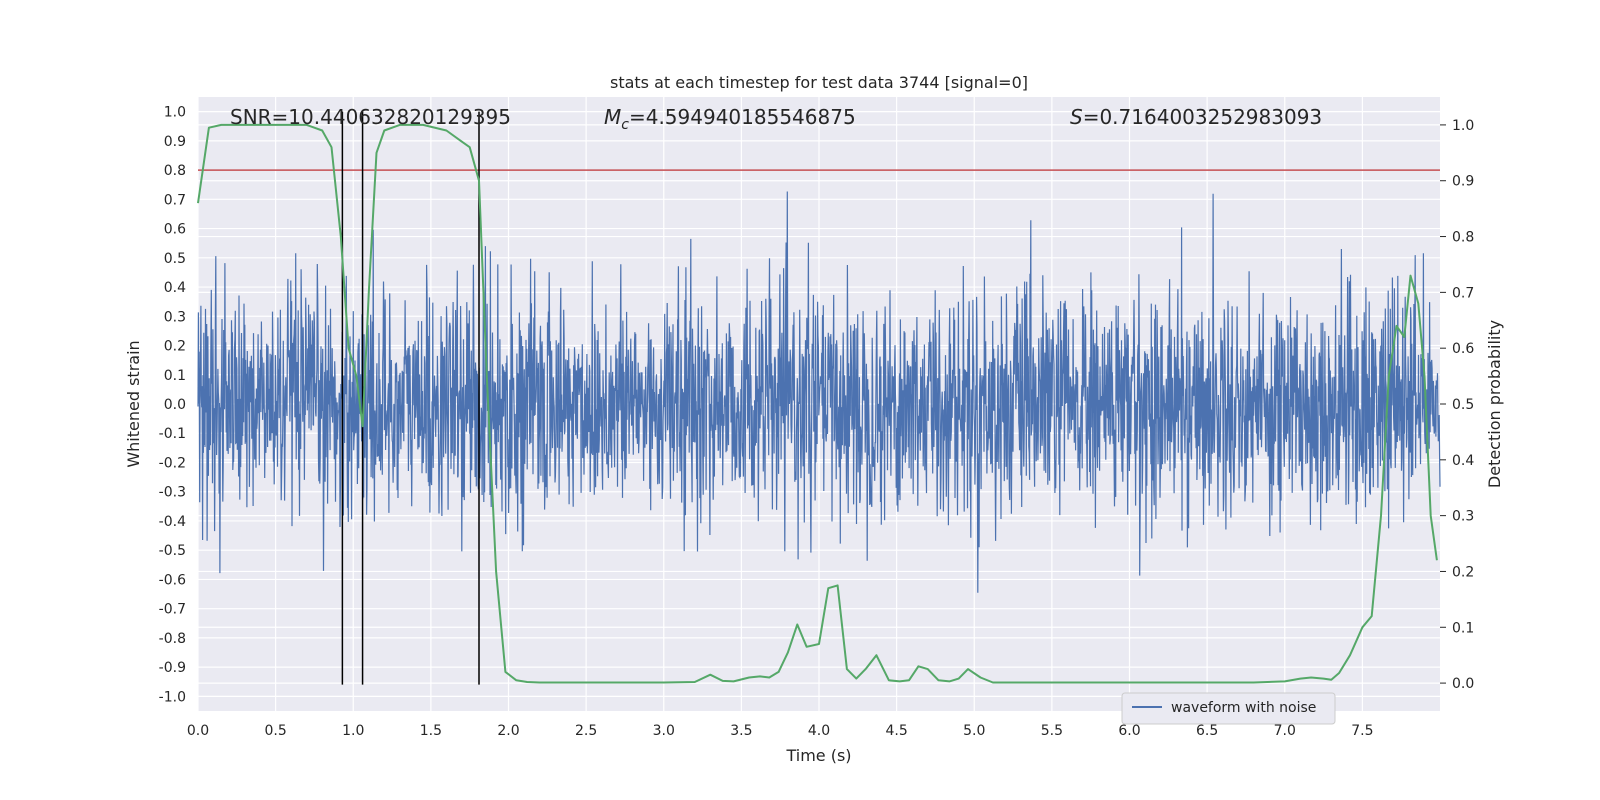 The height and width of the screenshot is (800, 1600). Describe the element at coordinates (172, 697) in the screenshot. I see `left-y-tick-label: -1.0` at that location.